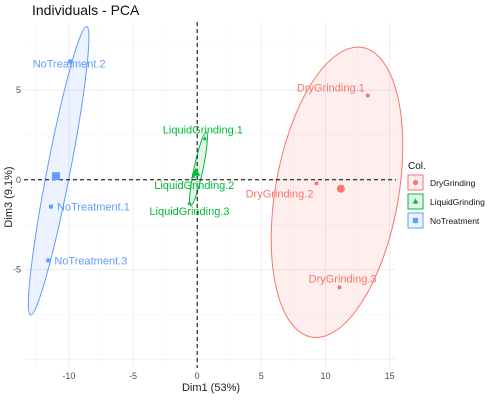  I want to click on ellipse-liquidgrinding, so click(198, 169).